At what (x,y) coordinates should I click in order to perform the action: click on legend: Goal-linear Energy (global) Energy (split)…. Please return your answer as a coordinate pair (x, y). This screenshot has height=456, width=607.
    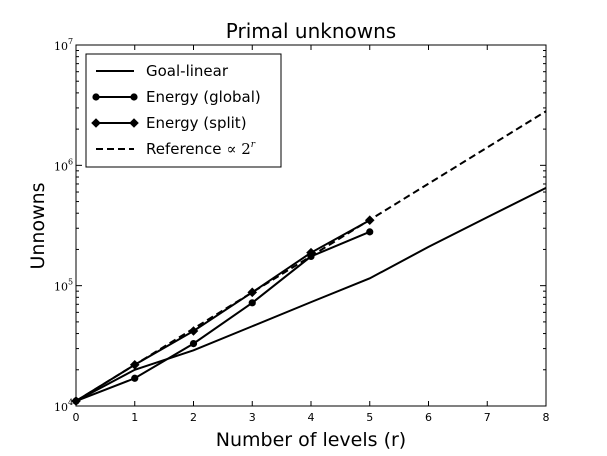
    Looking at the image, I should click on (183, 110).